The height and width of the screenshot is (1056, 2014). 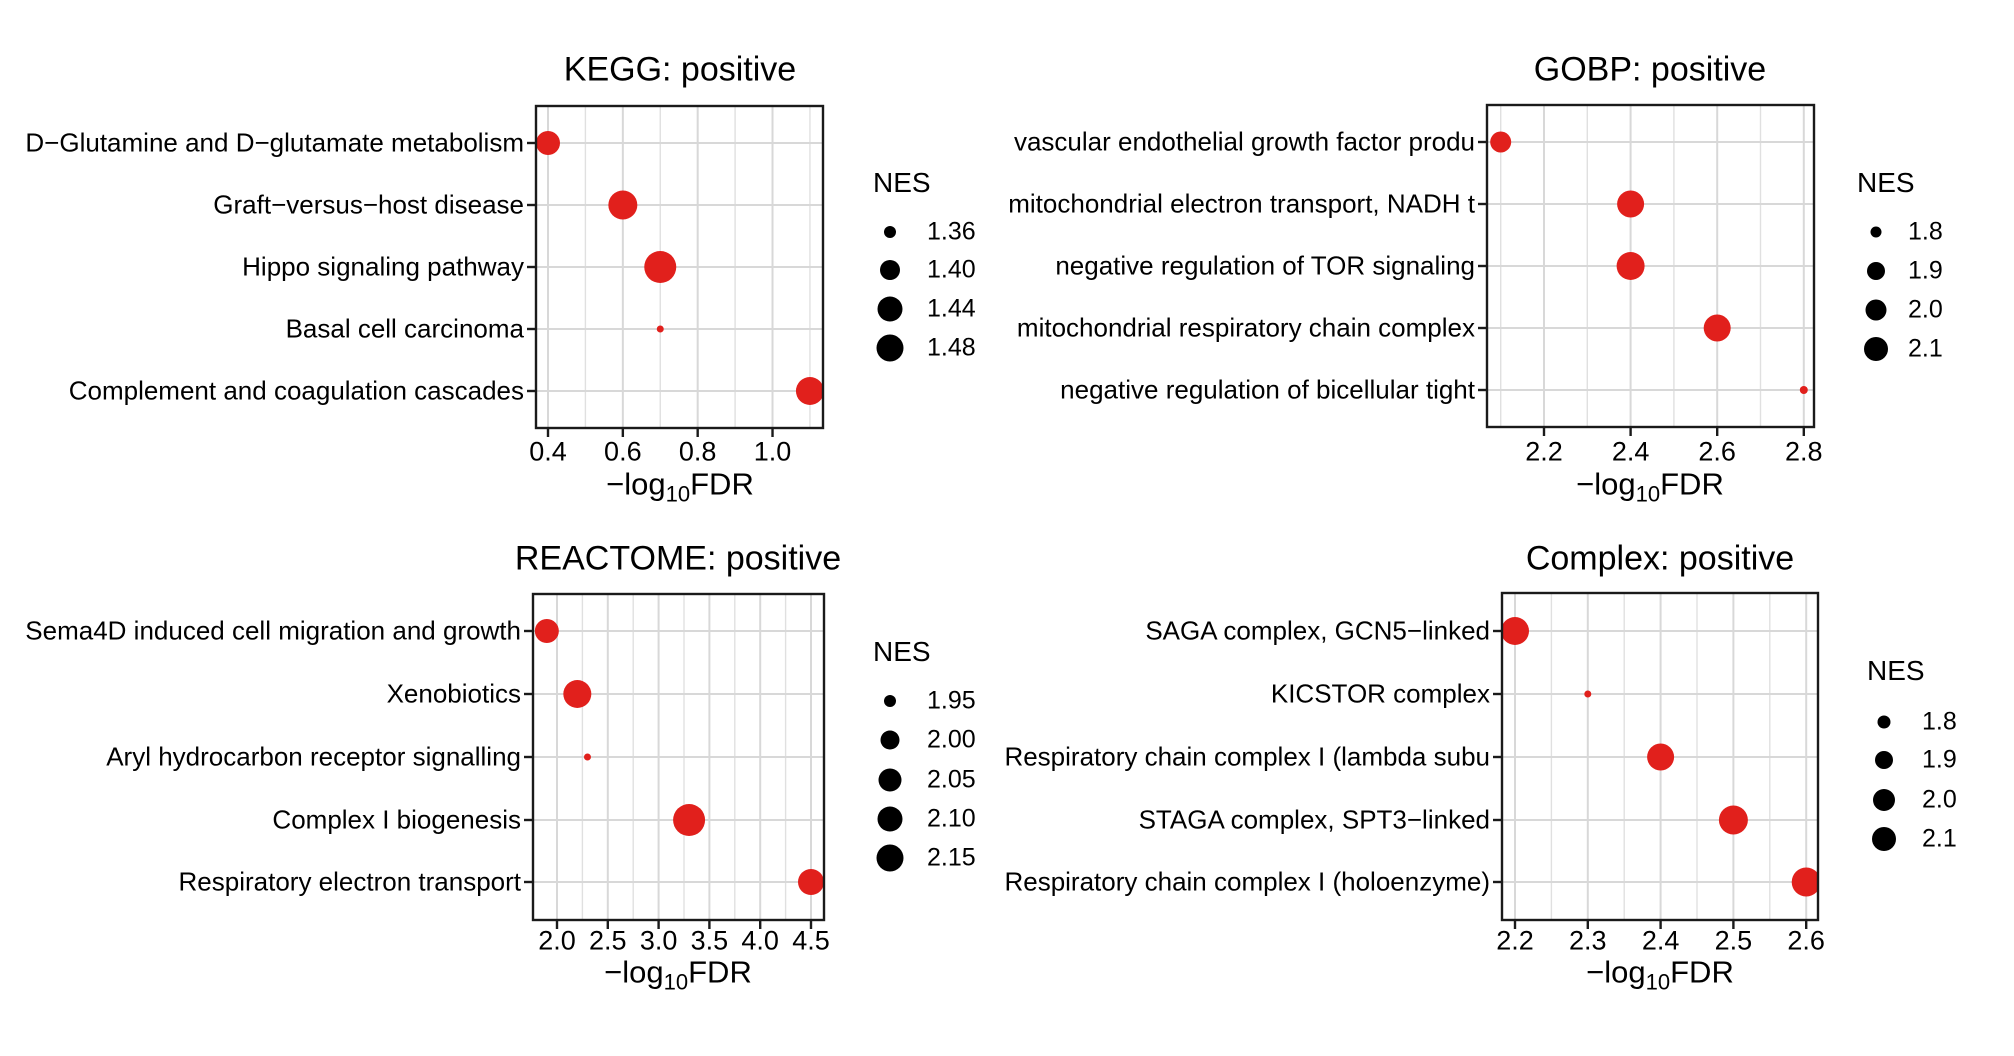 What do you see at coordinates (1265, 265) in the screenshot?
I see `y-axis-label-gobp-2: negative regulation of TOR signaling` at bounding box center [1265, 265].